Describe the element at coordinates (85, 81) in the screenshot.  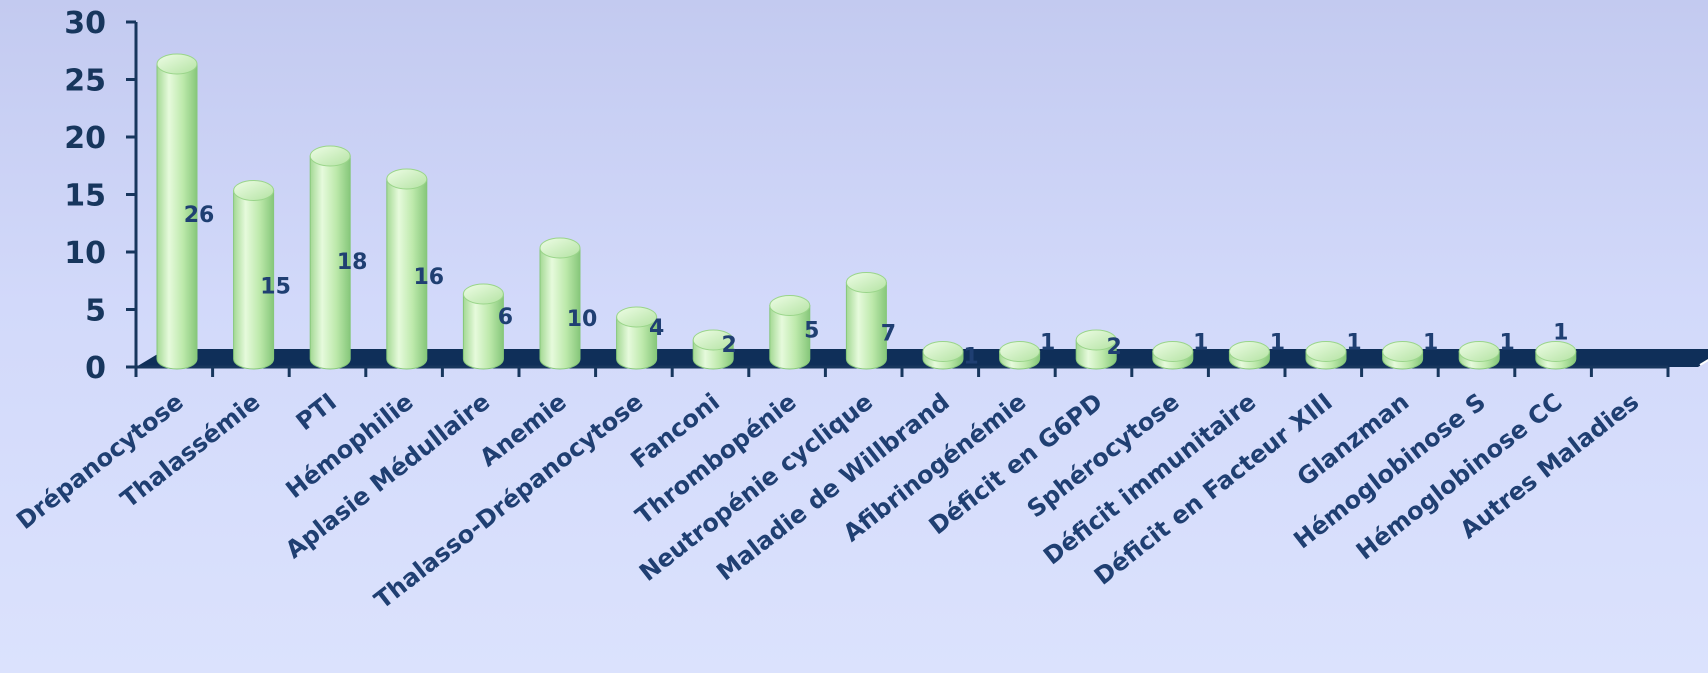
I see `y-tick-label: 25` at that location.